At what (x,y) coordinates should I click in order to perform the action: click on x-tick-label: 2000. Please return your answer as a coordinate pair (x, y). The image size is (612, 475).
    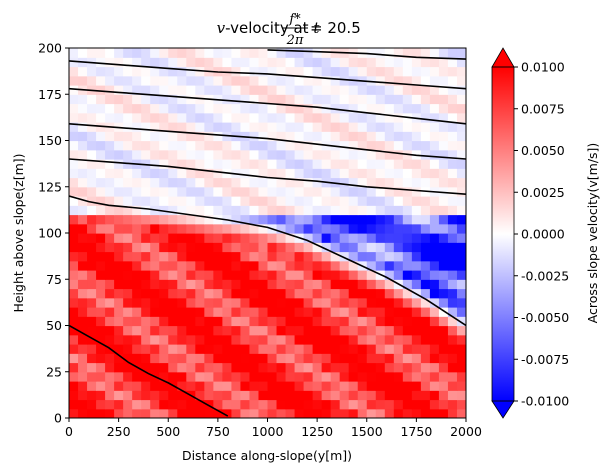
    Looking at the image, I should click on (466, 431).